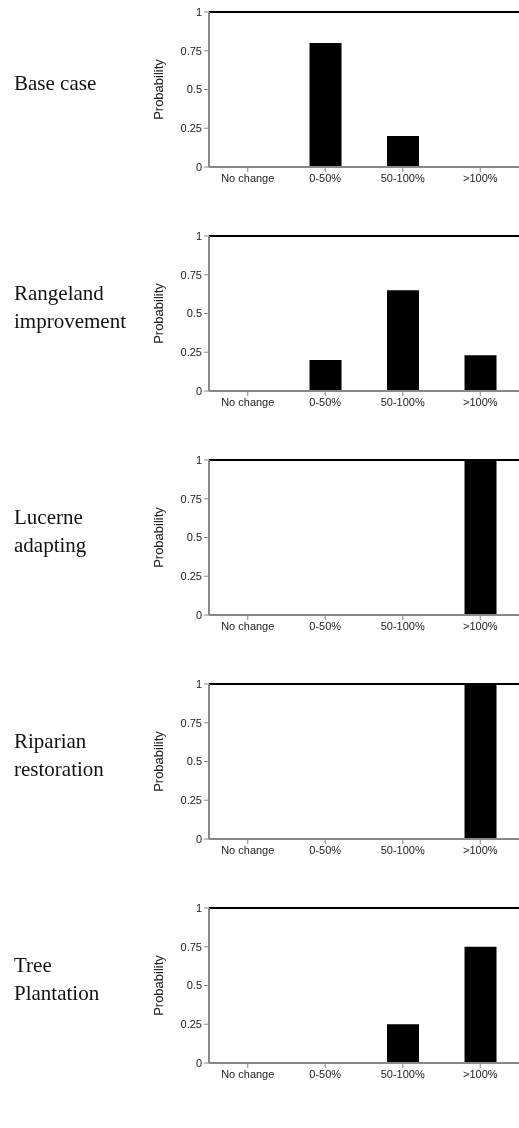 The height and width of the screenshot is (1128, 519). I want to click on text: Riparian restoration, so click(59, 754).